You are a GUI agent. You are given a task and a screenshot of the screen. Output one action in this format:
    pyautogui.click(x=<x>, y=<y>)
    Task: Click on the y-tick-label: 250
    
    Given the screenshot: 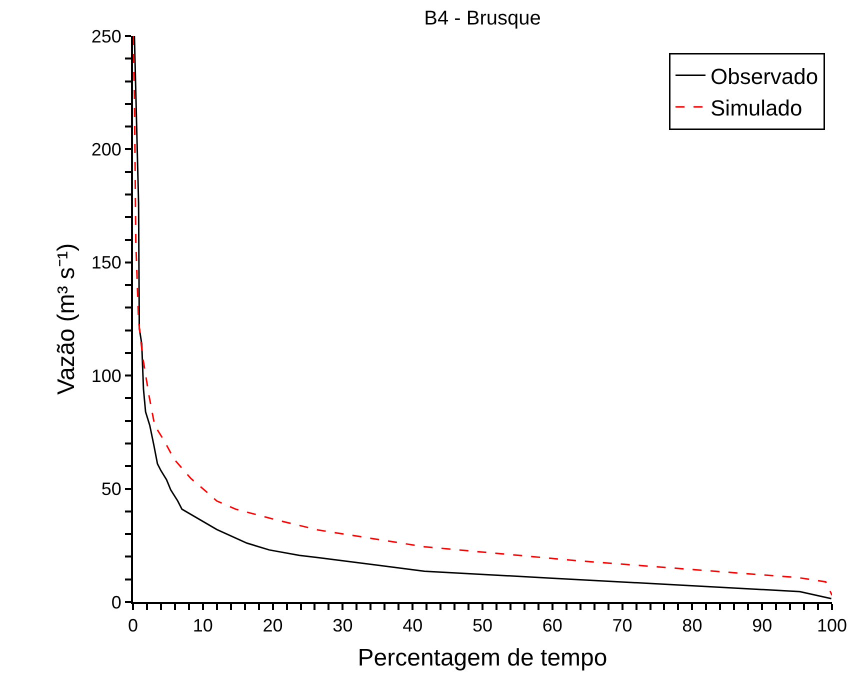 What is the action you would take?
    pyautogui.click(x=106, y=36)
    